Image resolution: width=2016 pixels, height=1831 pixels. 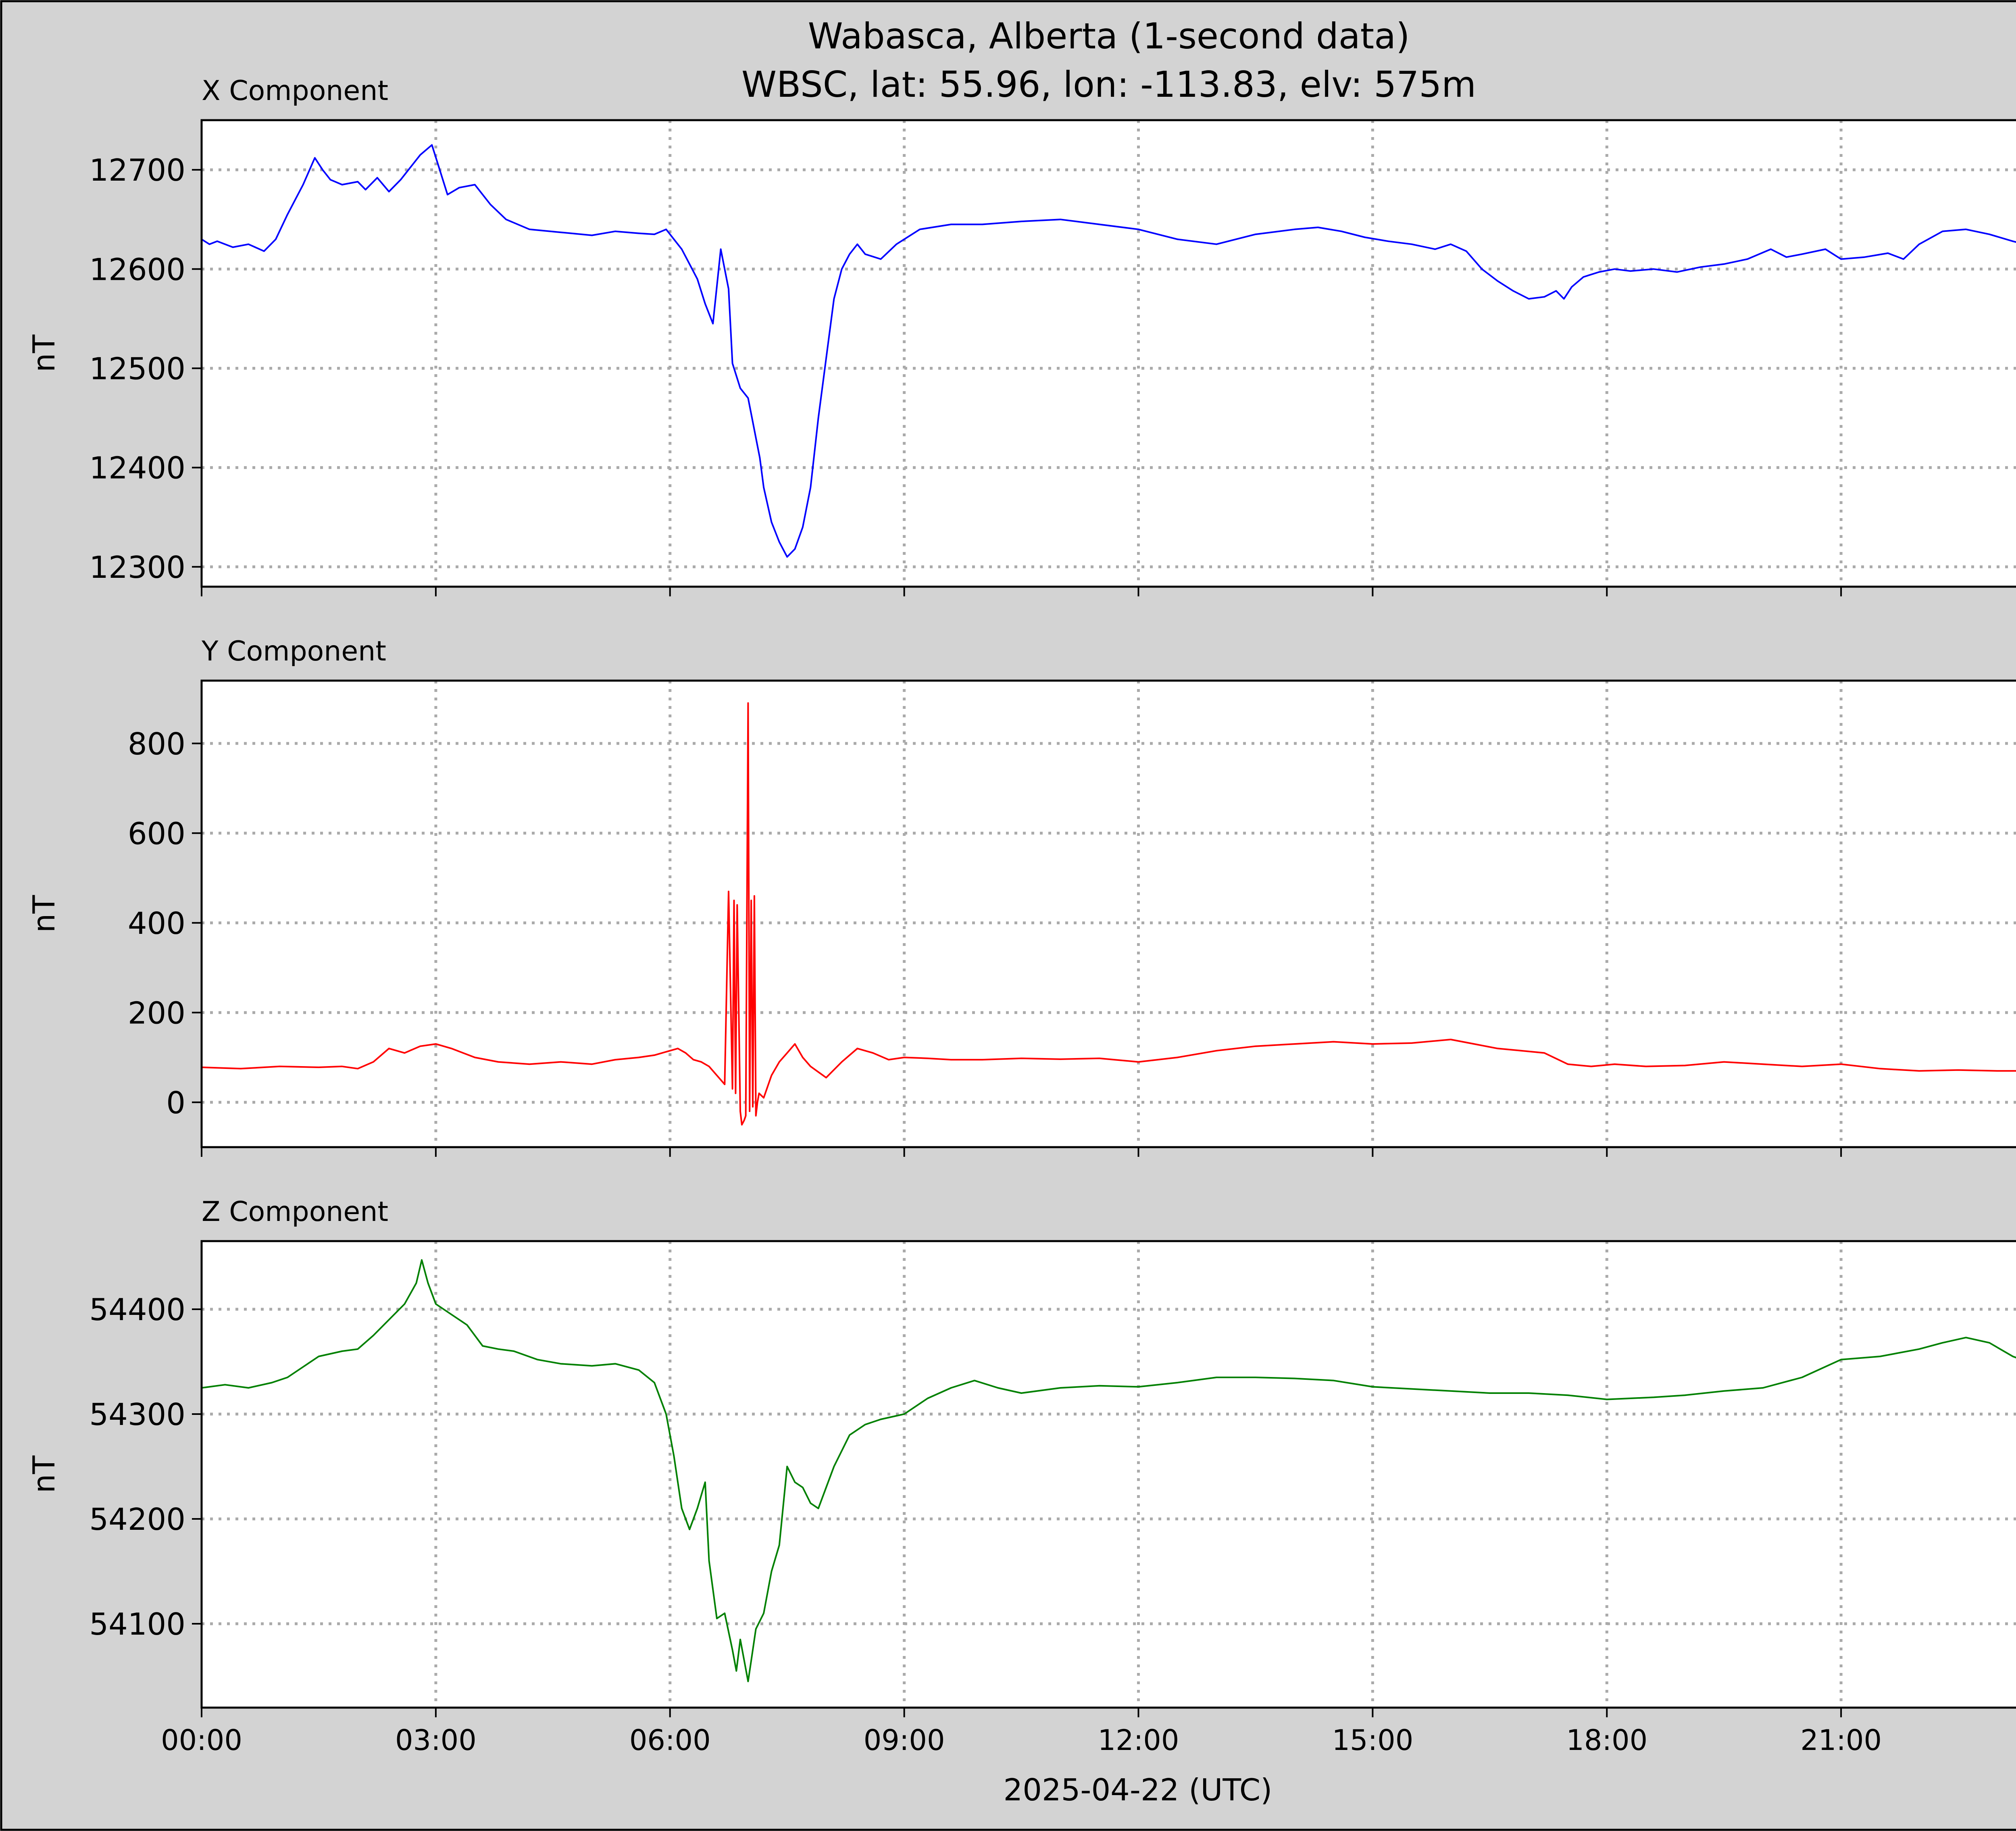 I want to click on y-tick-label: 12600, so click(x=137, y=269).